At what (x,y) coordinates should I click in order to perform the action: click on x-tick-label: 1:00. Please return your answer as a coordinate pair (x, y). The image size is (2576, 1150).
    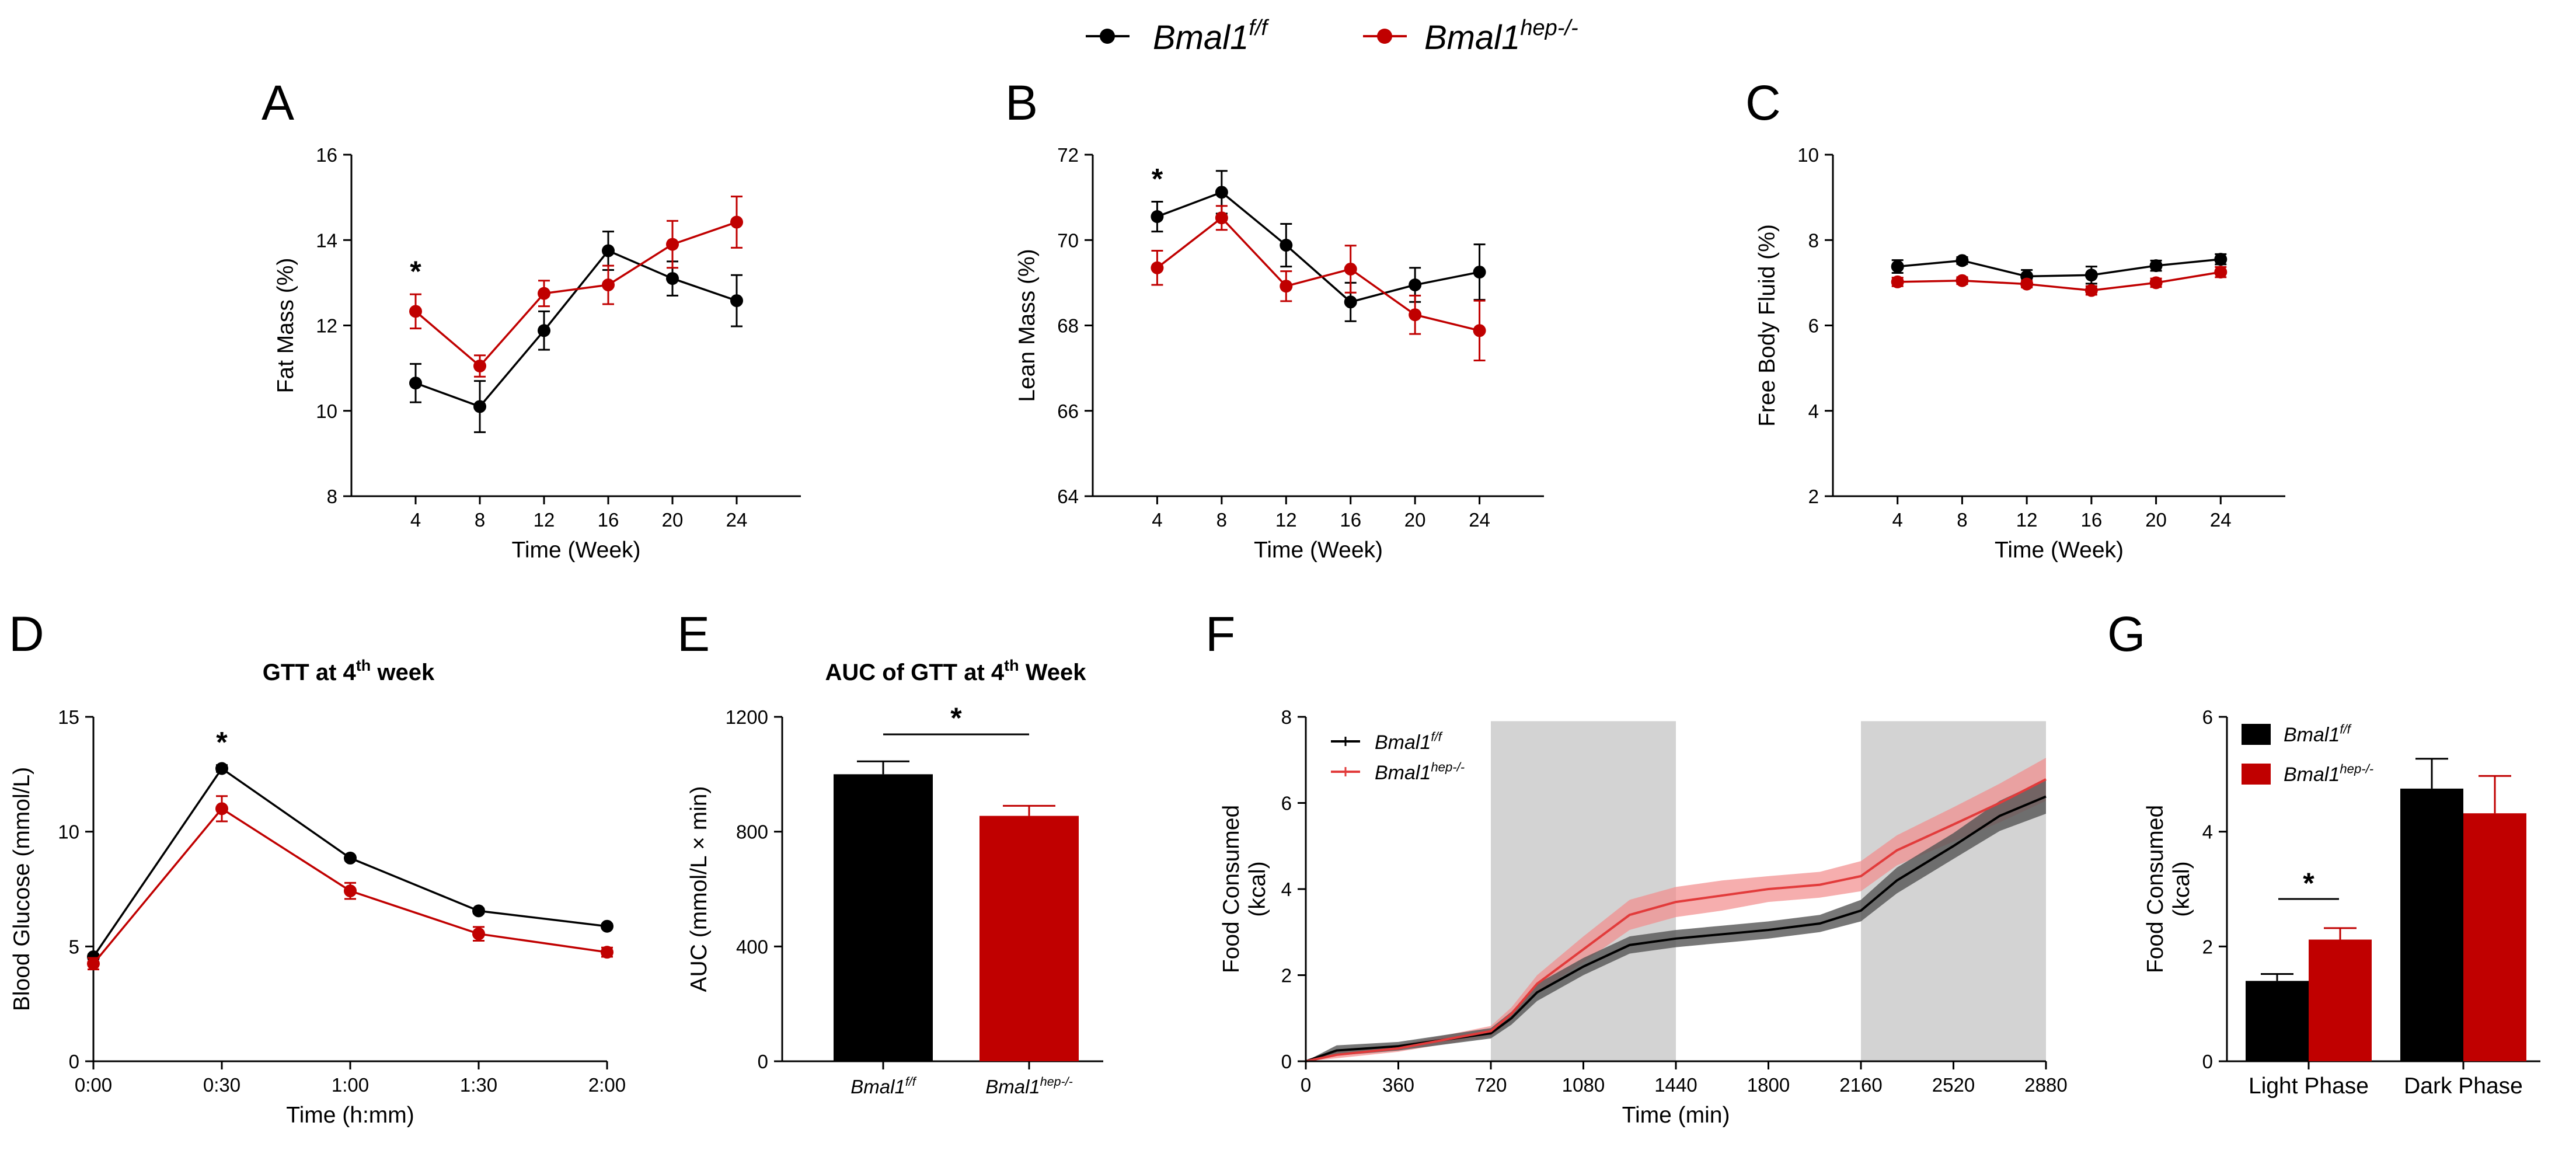
    Looking at the image, I should click on (351, 1085).